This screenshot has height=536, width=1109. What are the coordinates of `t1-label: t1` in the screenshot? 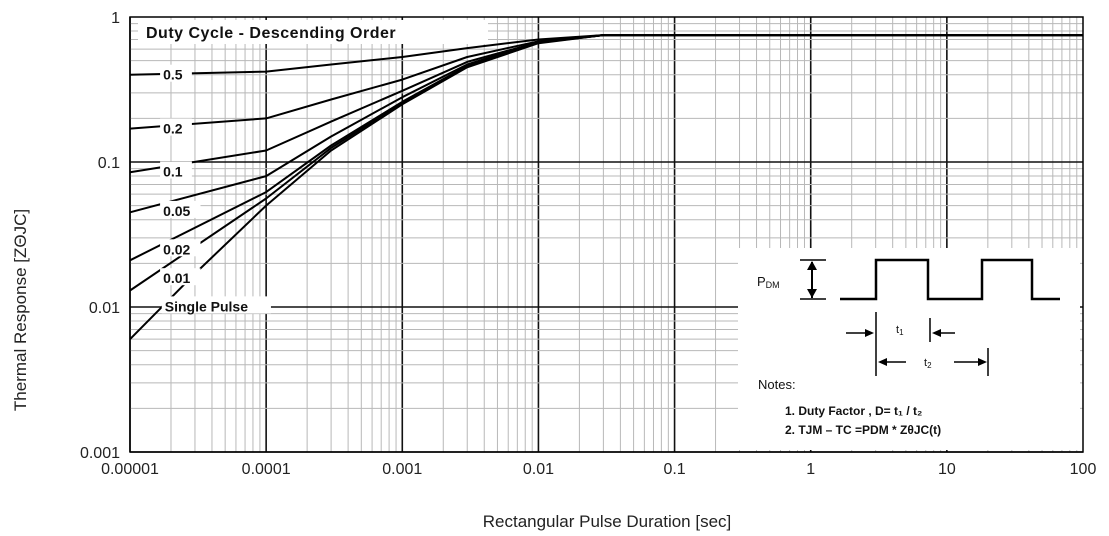 It's located at (900, 330).